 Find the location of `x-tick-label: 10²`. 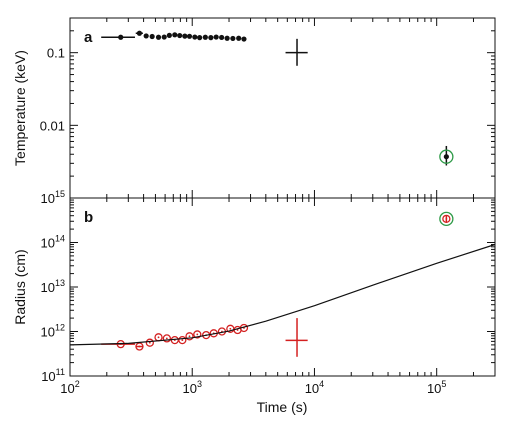

x-tick-label: 10² is located at coordinates (69, 387).